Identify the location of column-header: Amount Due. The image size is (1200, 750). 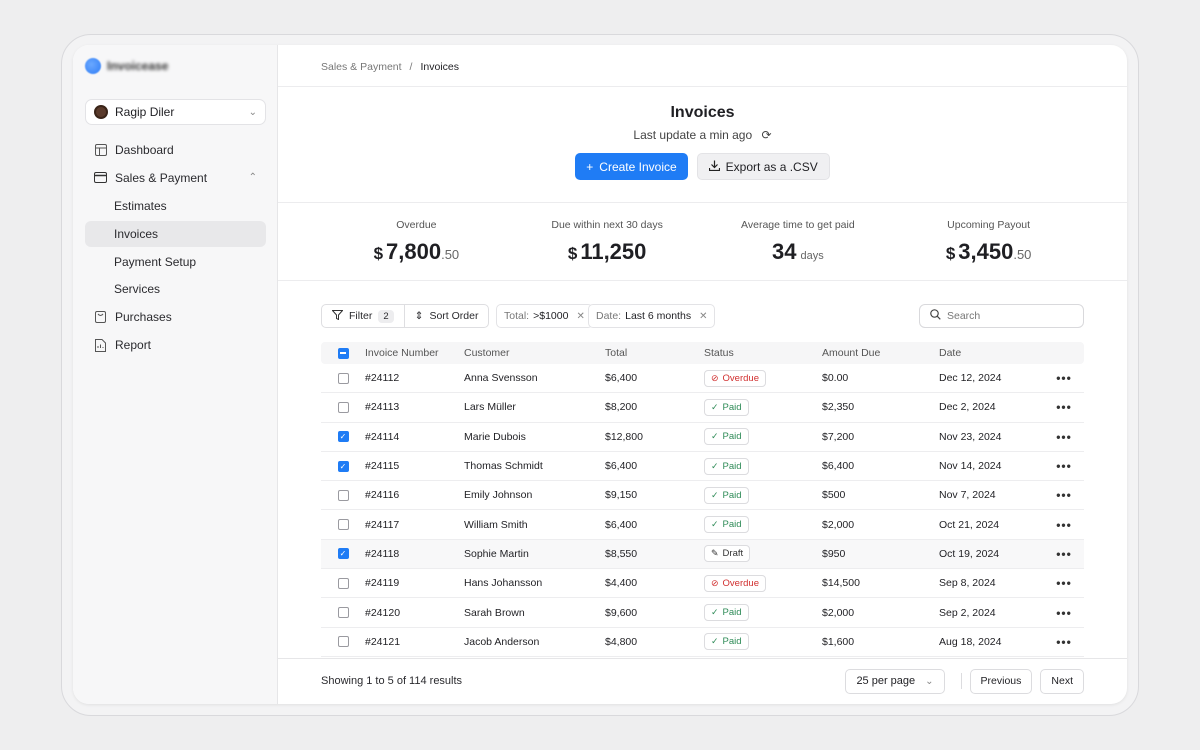
(851, 353).